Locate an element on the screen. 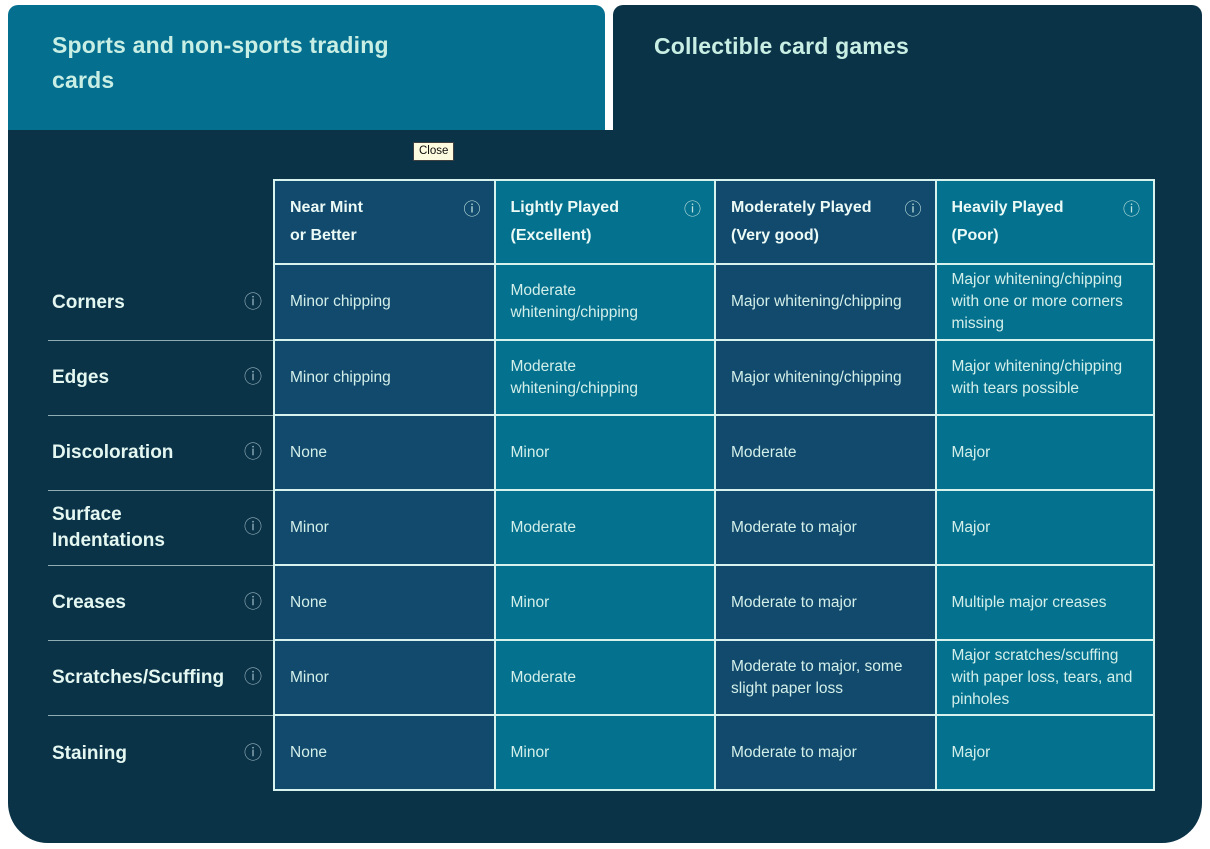 The image size is (1210, 849). row-header-corners: Corners ⓘ is located at coordinates (160, 303).